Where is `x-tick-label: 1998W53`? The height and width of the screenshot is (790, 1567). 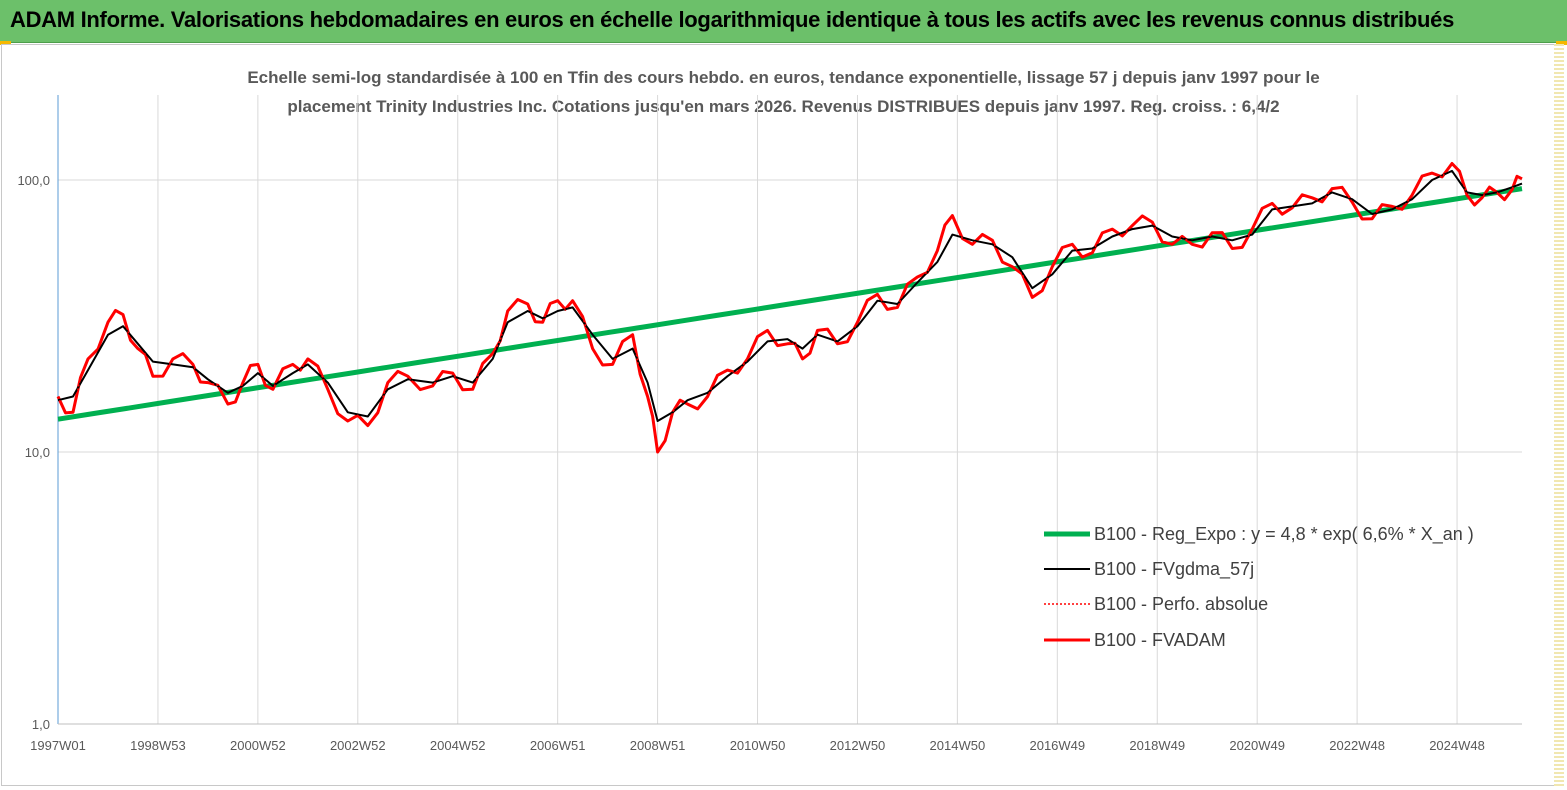
x-tick-label: 1998W53 is located at coordinates (158, 745).